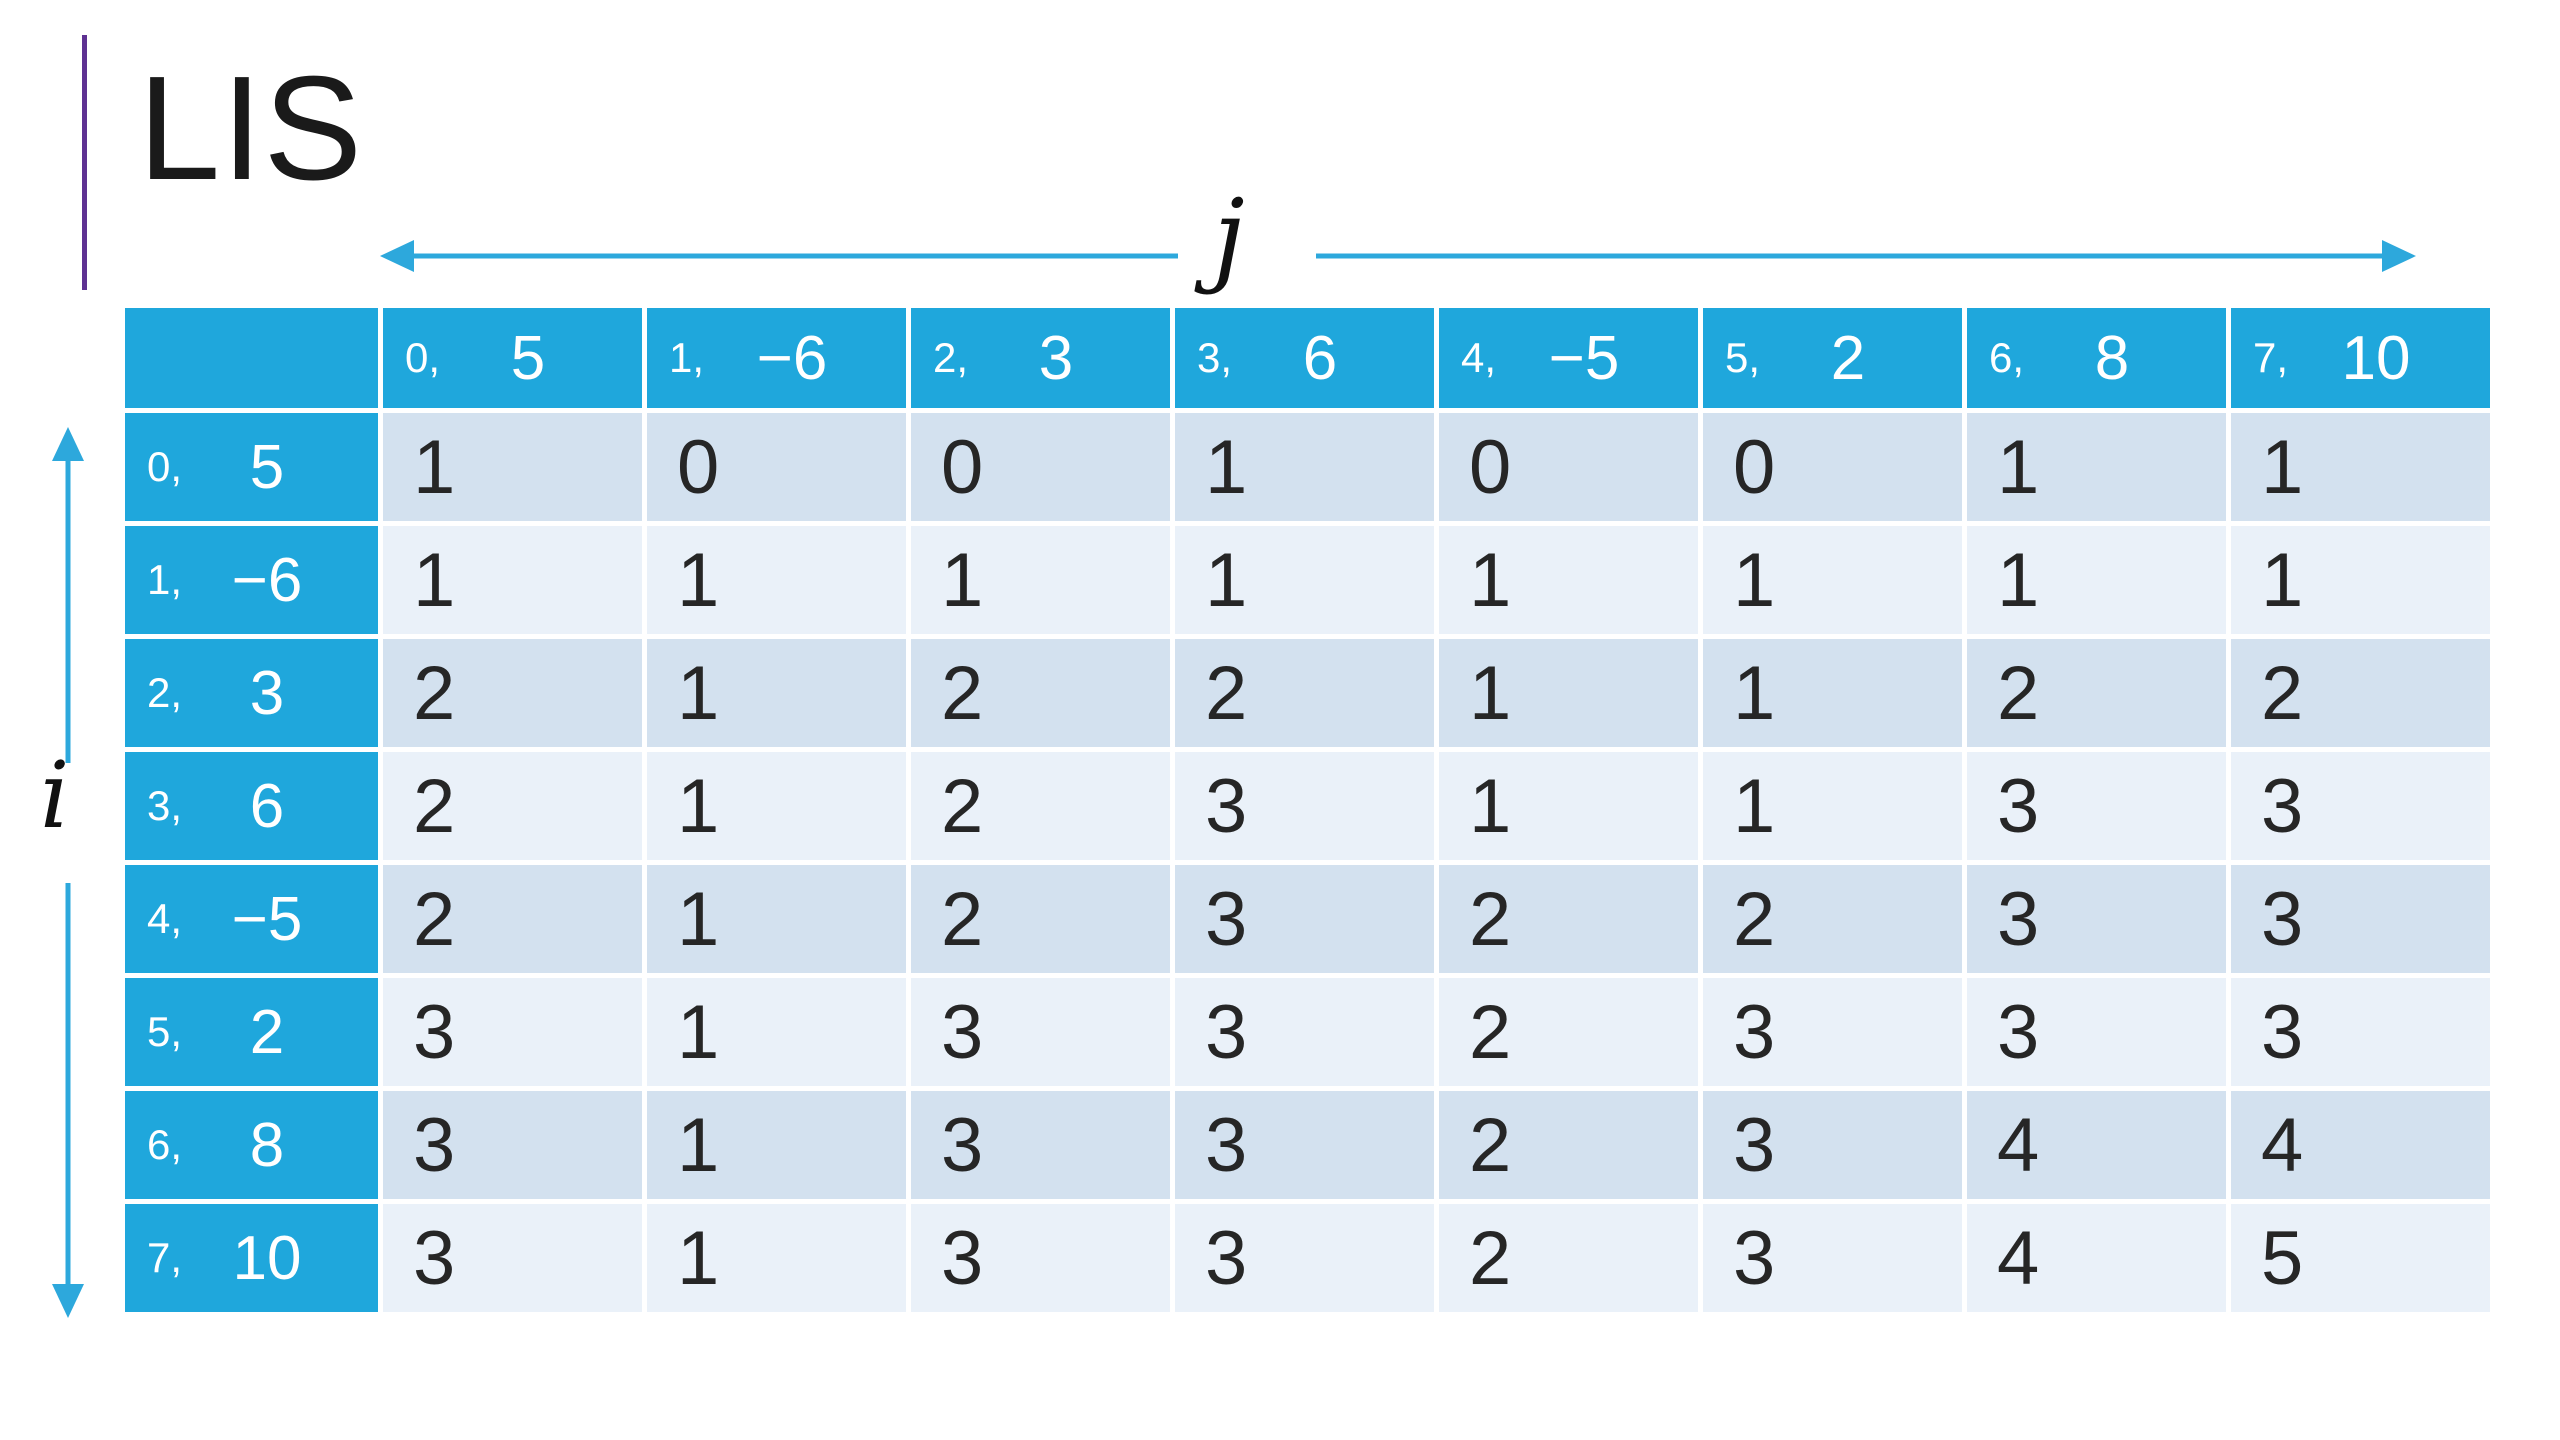  I want to click on col-header-1-index: 1,, so click(687, 357).